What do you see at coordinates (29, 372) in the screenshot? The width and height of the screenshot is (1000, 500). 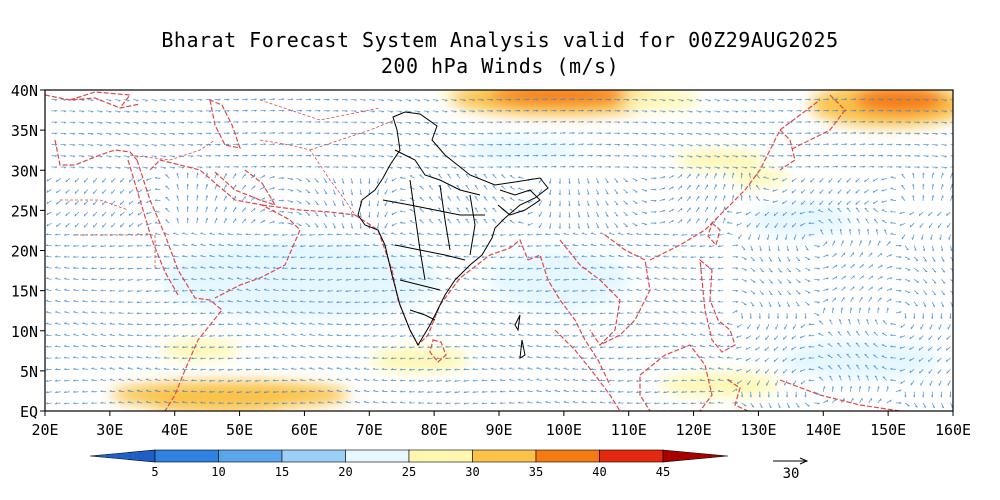 I see `lat-tick-label: 5N` at bounding box center [29, 372].